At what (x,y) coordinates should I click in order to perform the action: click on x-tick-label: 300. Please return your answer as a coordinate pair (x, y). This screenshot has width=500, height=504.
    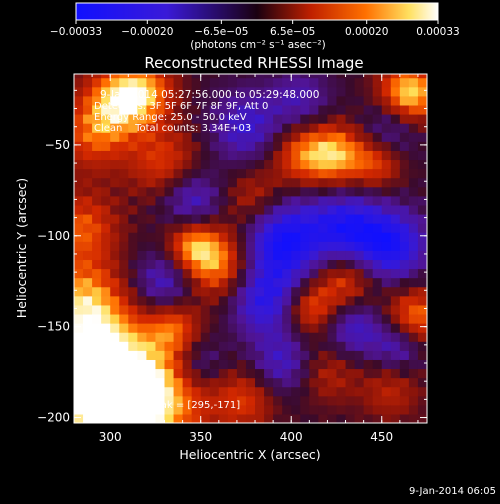
    Looking at the image, I should click on (110, 437).